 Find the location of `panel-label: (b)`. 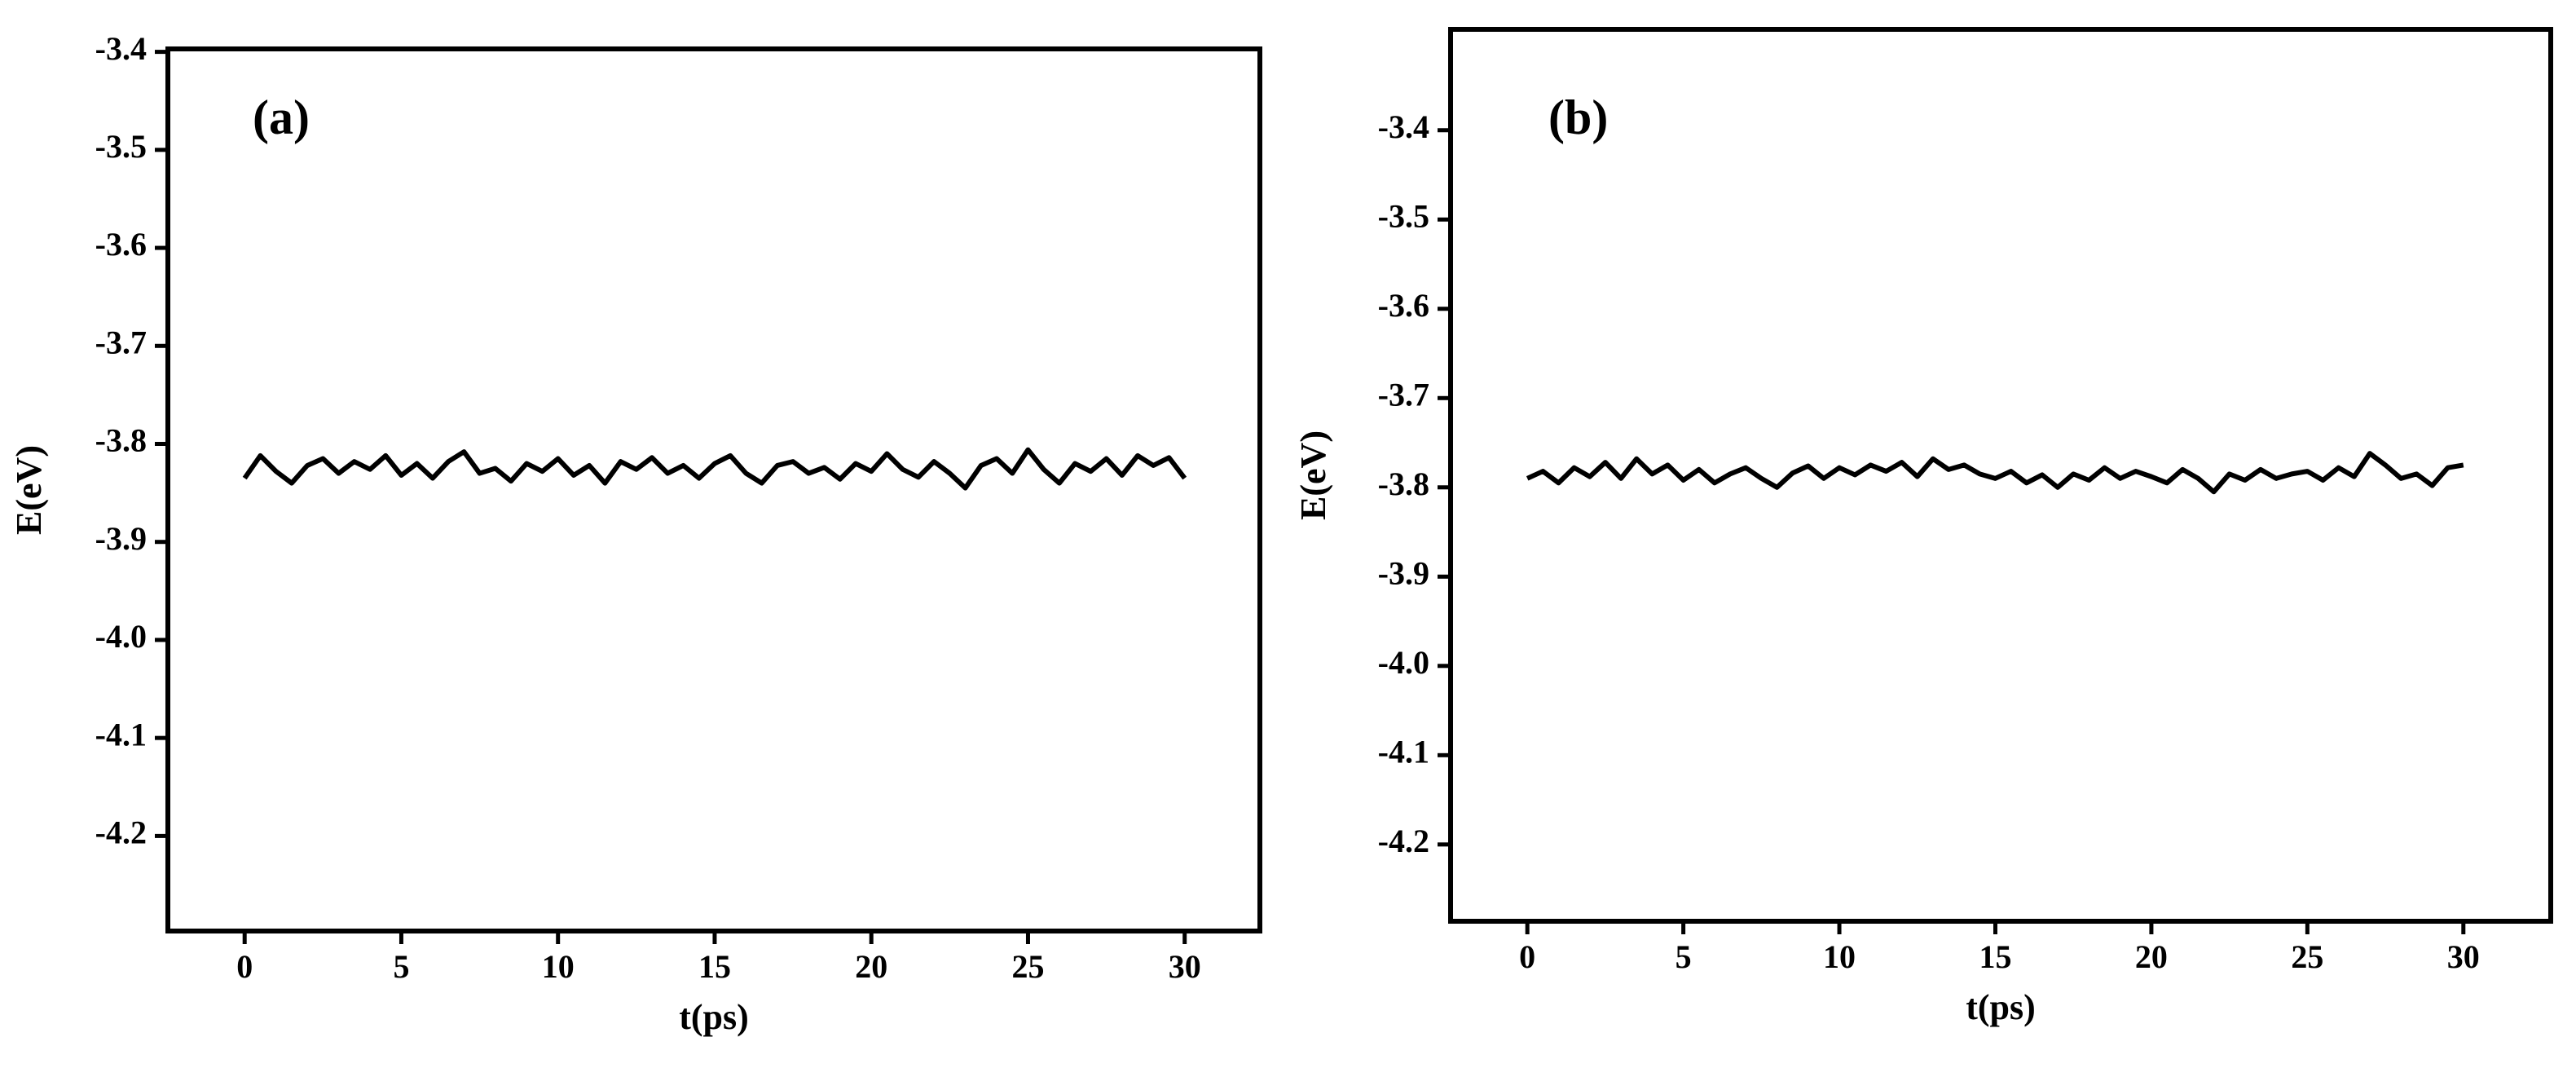

panel-label: (b) is located at coordinates (1578, 117).